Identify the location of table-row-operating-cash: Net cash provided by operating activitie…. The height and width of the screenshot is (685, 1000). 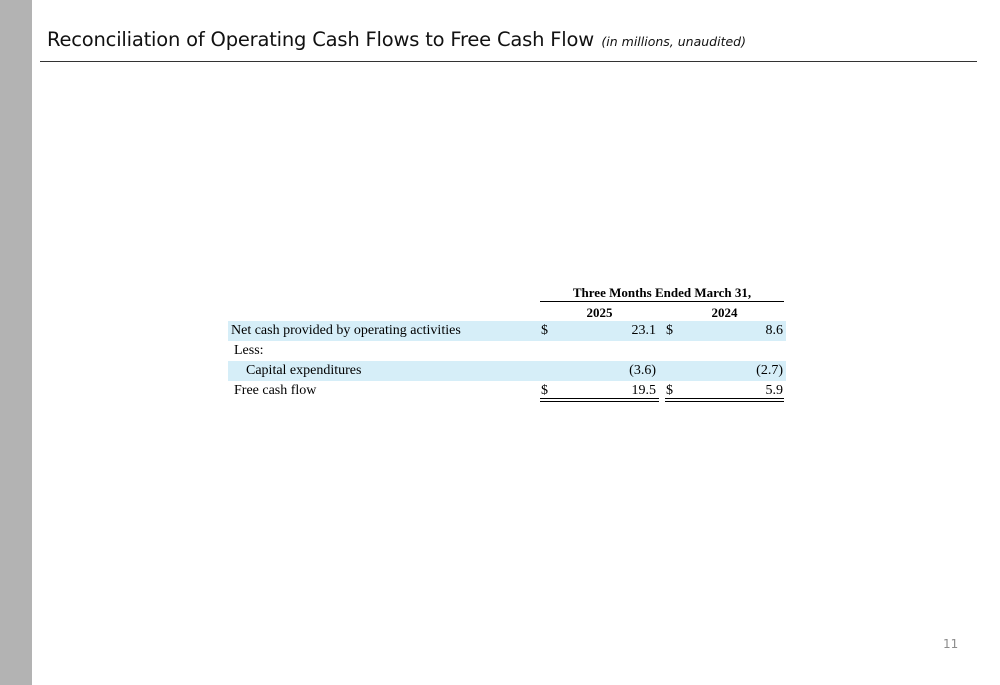
(507, 331).